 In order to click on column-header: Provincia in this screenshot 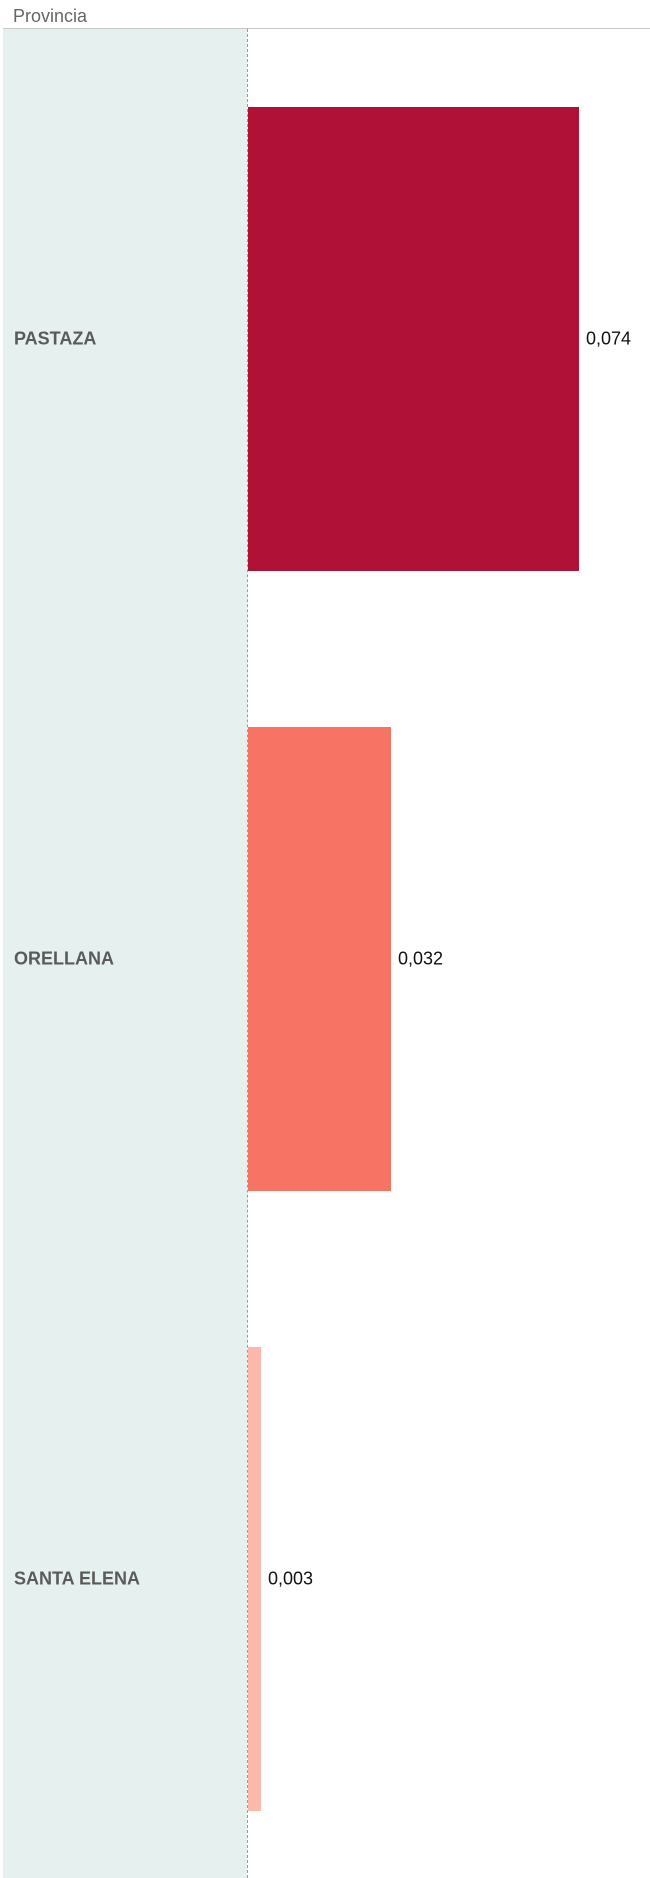, I will do `click(326, 14)`.